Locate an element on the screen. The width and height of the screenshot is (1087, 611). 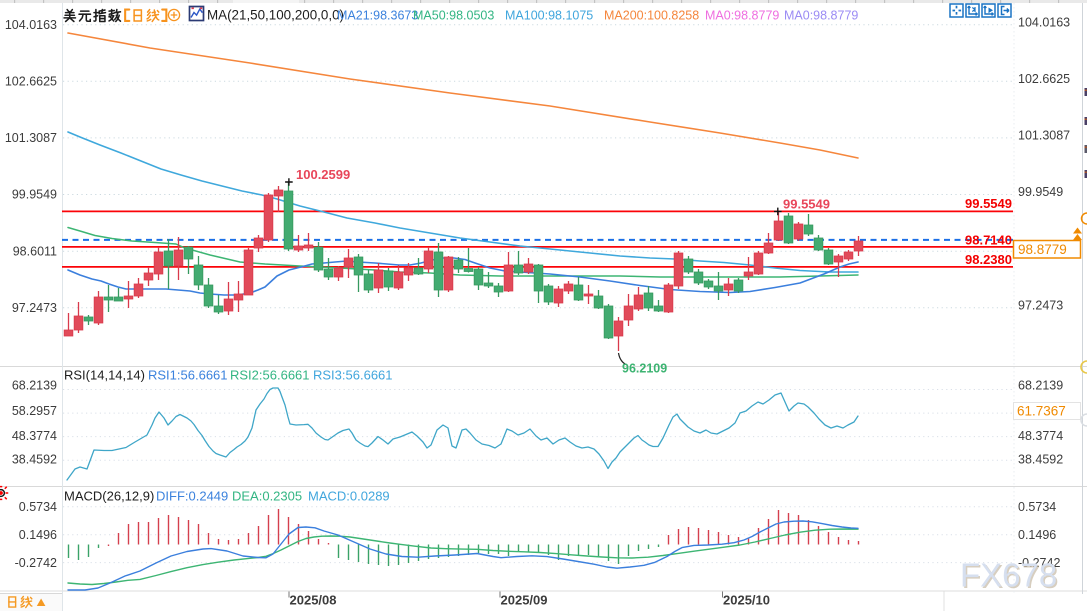
svg-text: DEA:0.2305 is located at coordinates (267, 496).